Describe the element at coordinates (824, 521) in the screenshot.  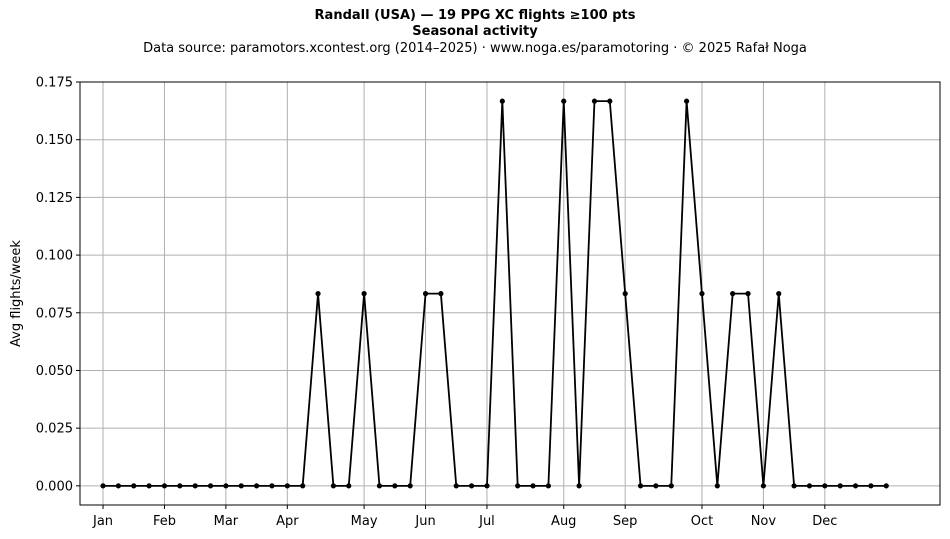
I see `x-tick-label: Dec` at that location.